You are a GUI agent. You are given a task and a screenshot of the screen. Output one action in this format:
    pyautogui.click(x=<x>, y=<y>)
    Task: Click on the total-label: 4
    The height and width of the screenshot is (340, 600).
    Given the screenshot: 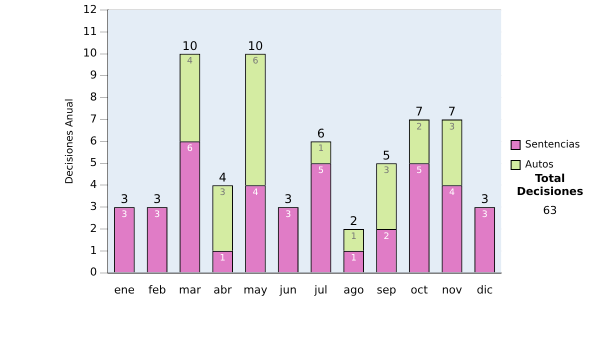 What is the action you would take?
    pyautogui.click(x=222, y=177)
    